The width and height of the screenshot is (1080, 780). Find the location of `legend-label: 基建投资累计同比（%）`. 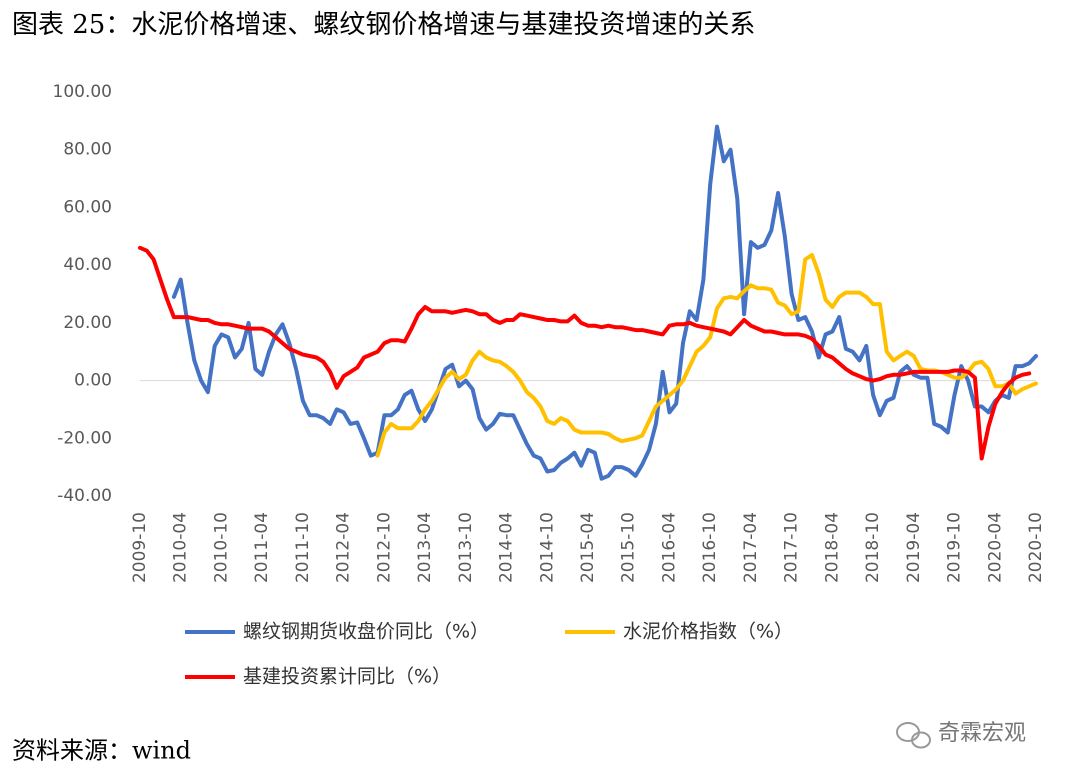

legend-label: 基建投资累计同比（%） is located at coordinates (347, 677).